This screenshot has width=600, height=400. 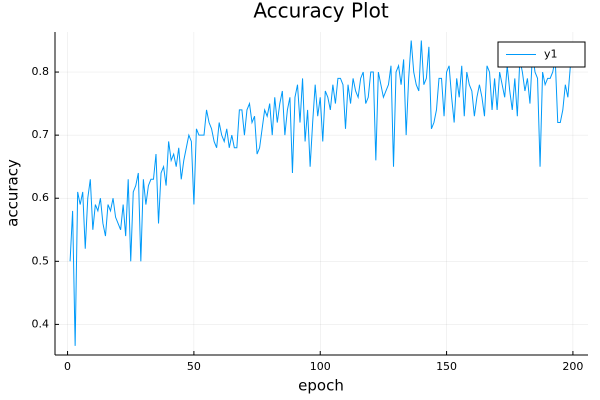 I want to click on x-tick-label: 200, so click(x=572, y=366).